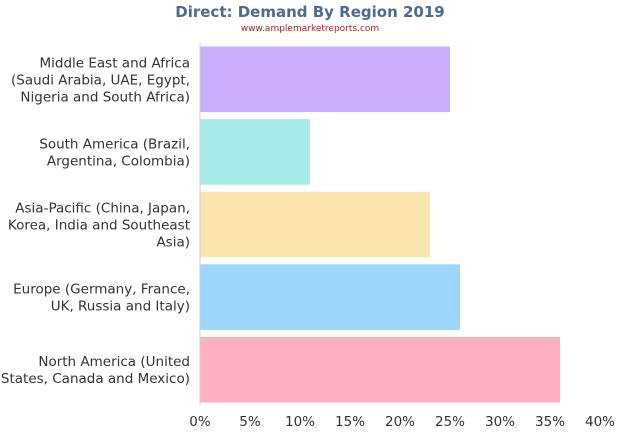 The height and width of the screenshot is (440, 620). What do you see at coordinates (114, 144) in the screenshot?
I see `category-label-line: South America (Brazil,` at bounding box center [114, 144].